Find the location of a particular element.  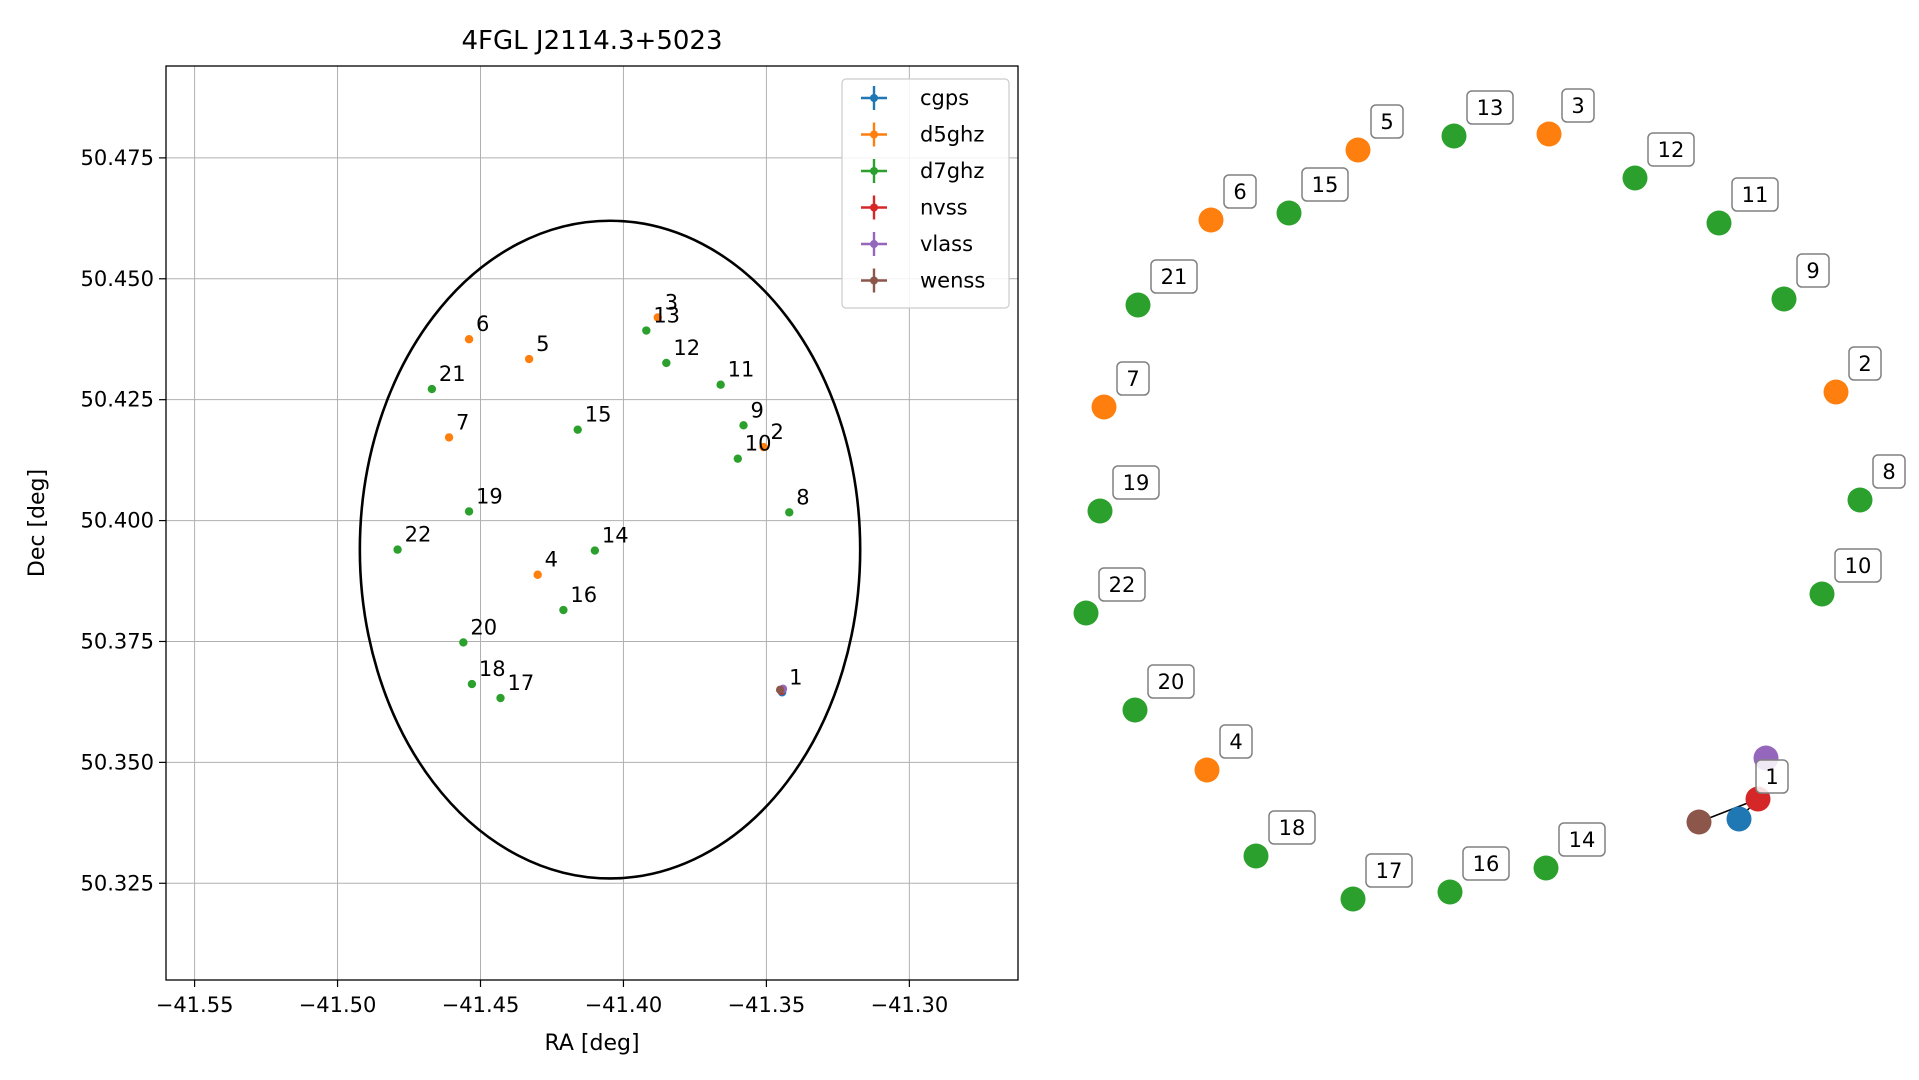

legend-dot-d5ghz is located at coordinates (874, 134).